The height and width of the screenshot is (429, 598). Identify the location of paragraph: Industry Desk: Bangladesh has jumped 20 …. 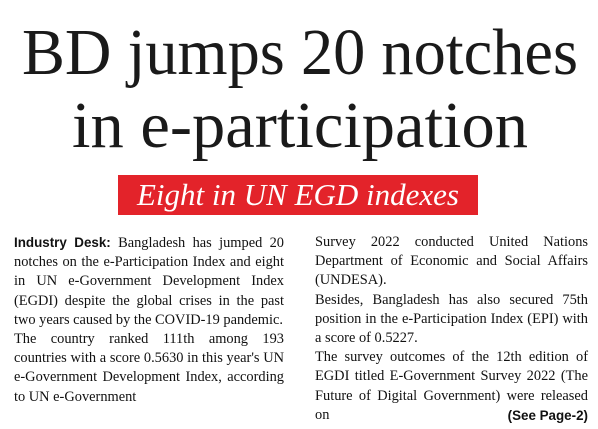
(149, 281).